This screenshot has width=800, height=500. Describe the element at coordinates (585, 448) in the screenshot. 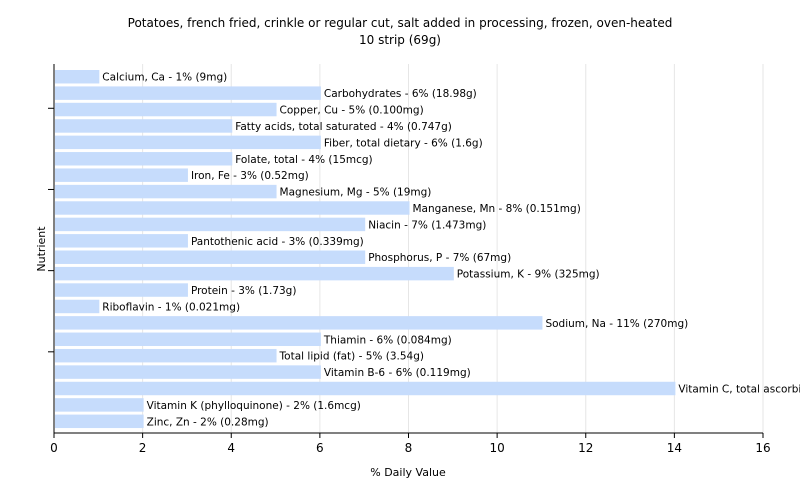

I see `x-tick-label: 12` at that location.